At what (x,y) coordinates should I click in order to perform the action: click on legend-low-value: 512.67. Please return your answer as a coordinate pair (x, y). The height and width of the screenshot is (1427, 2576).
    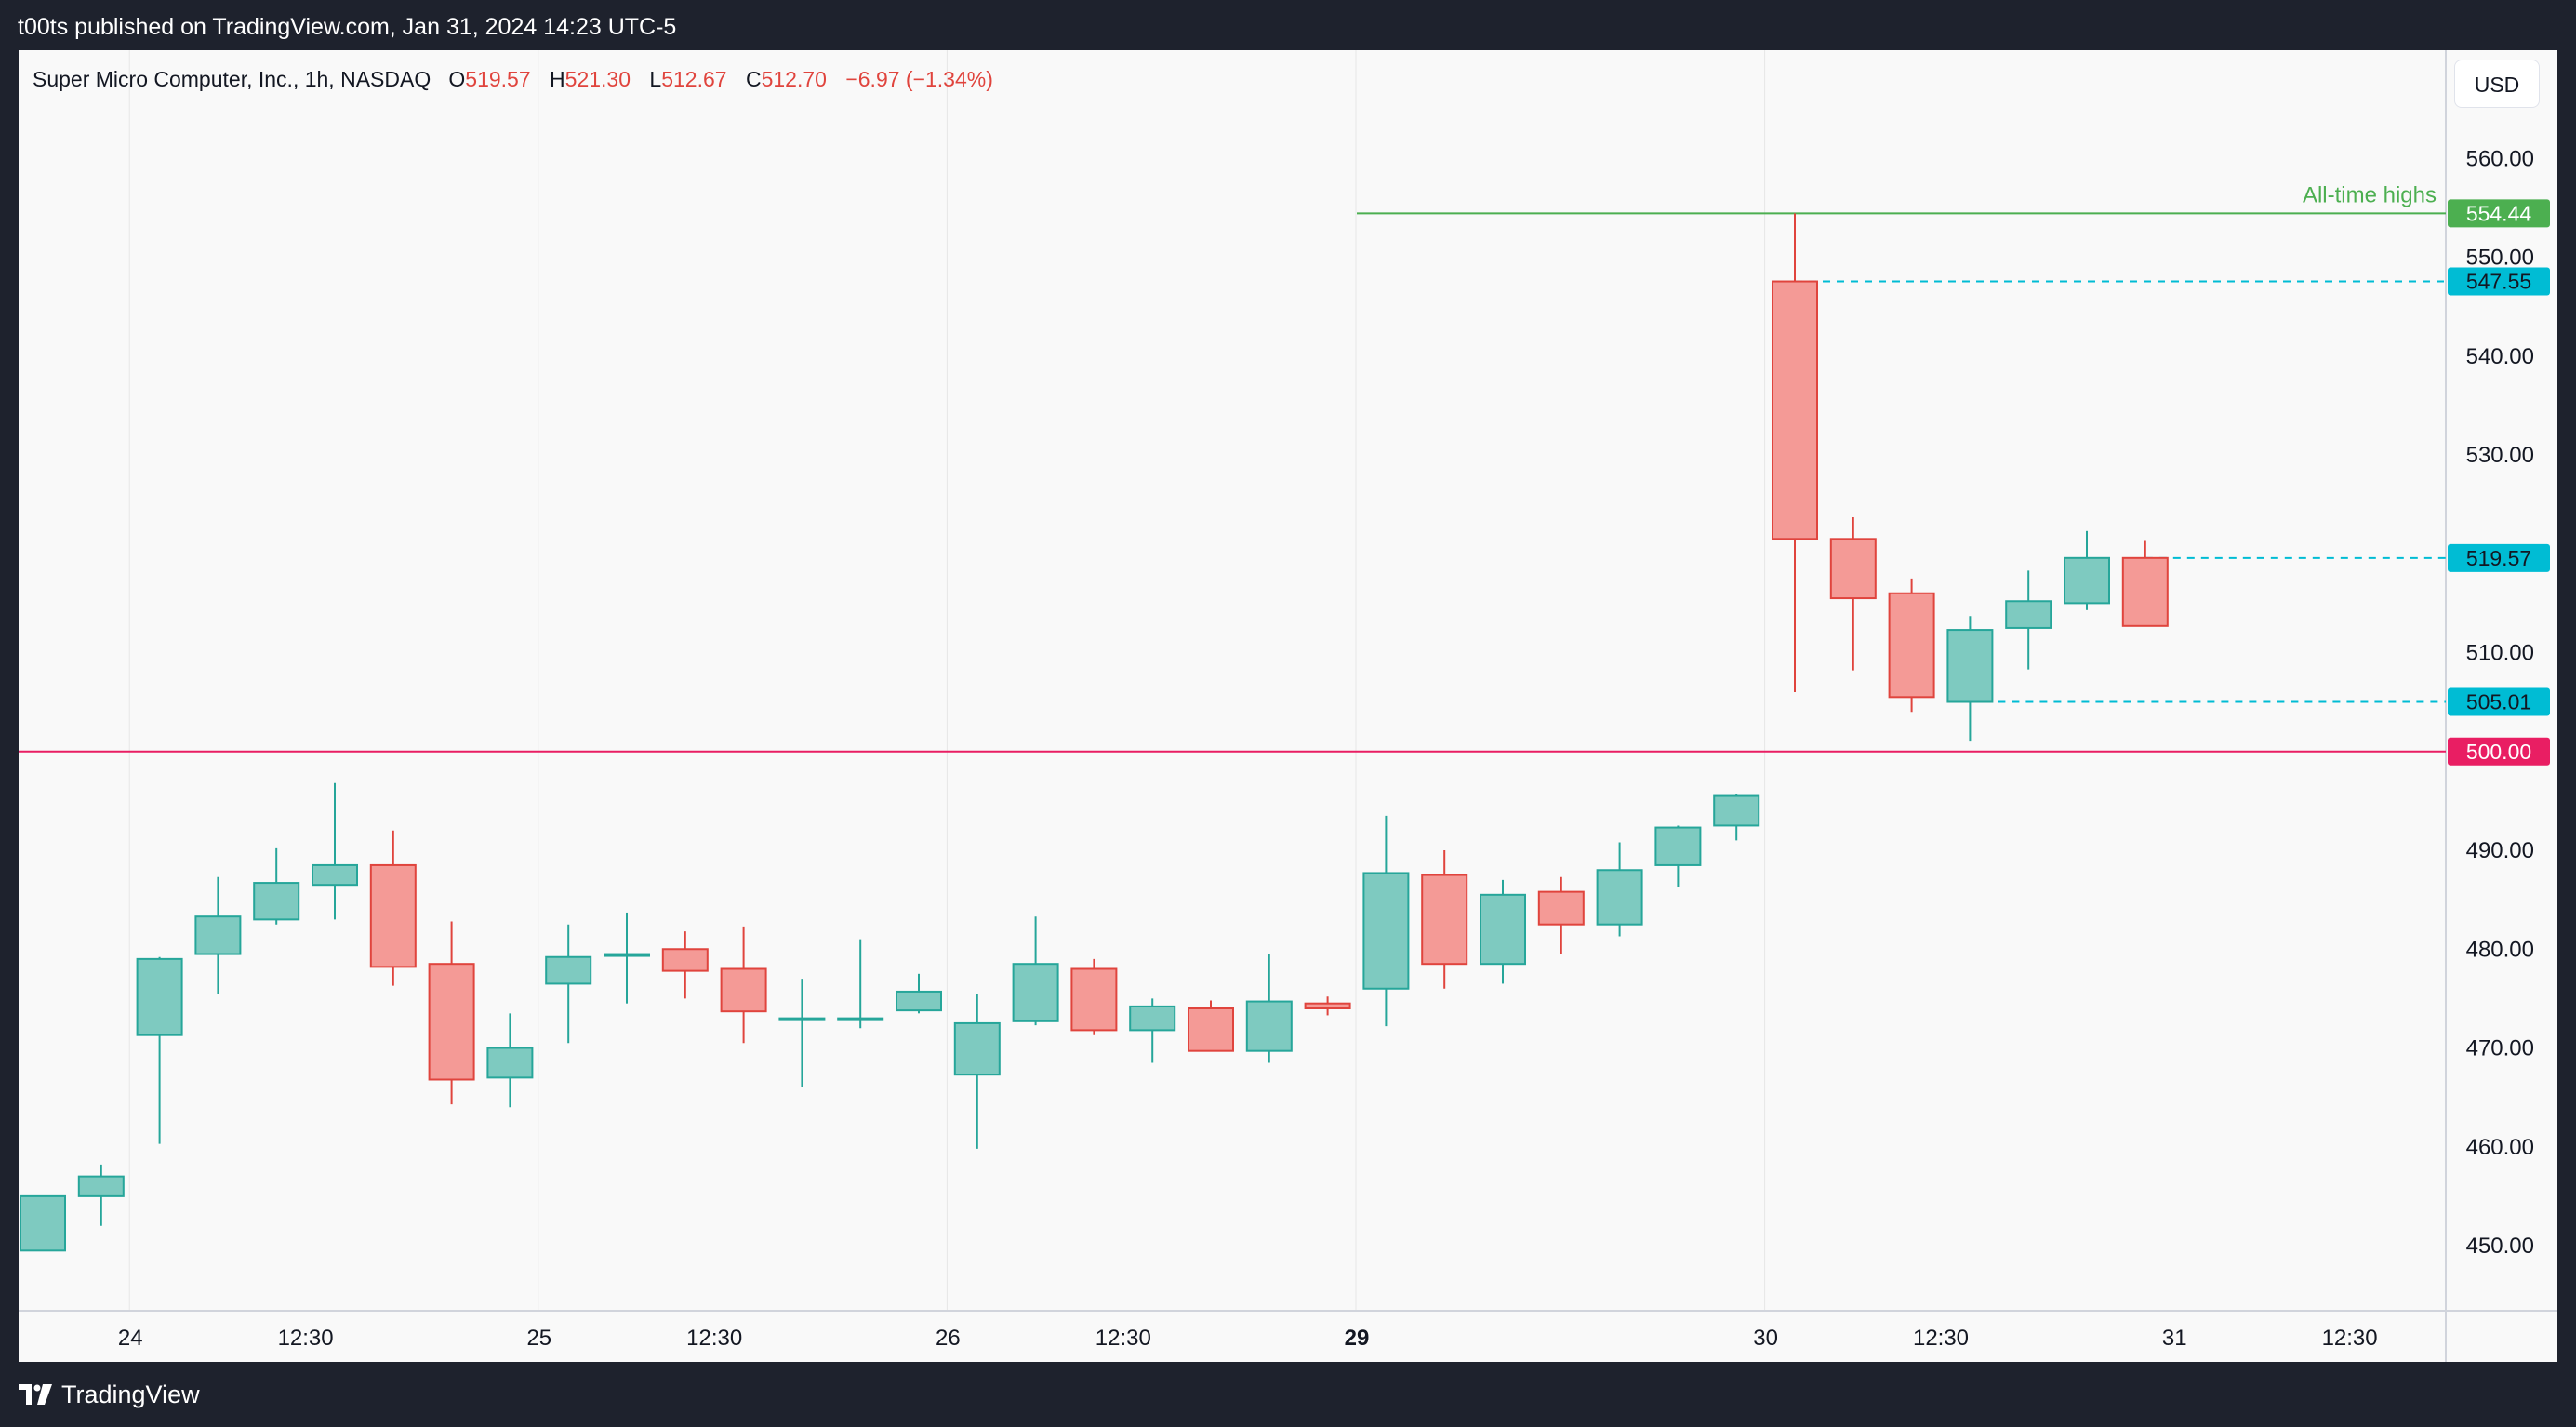
    Looking at the image, I should click on (694, 79).